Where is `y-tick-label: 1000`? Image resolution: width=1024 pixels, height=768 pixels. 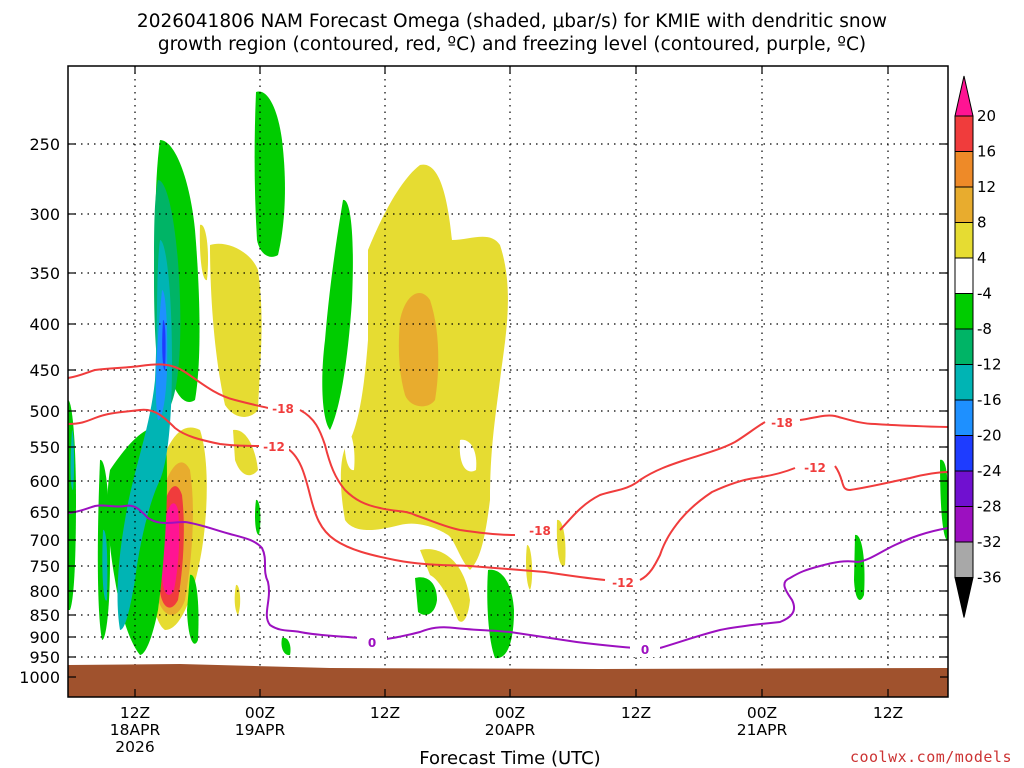 y-tick-label: 1000 is located at coordinates (39, 677).